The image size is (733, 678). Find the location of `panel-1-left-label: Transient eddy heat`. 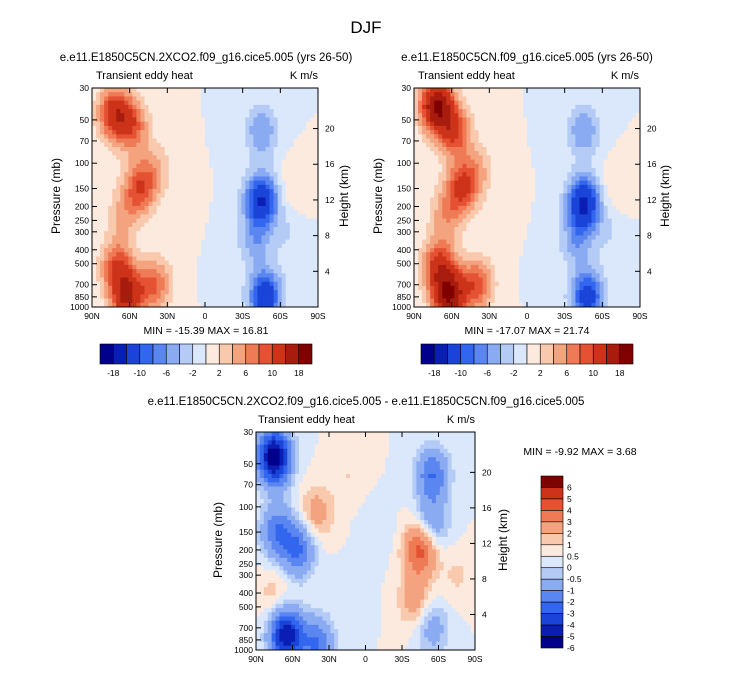

panel-1-left-label: Transient eddy heat is located at coordinates (144, 76).